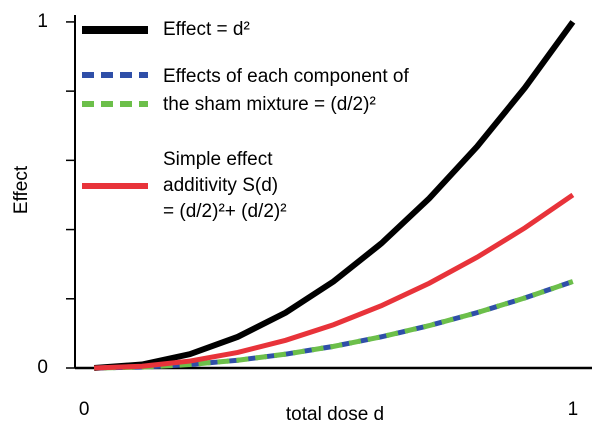  I want to click on legend-label: Simple effect, so click(218, 159).